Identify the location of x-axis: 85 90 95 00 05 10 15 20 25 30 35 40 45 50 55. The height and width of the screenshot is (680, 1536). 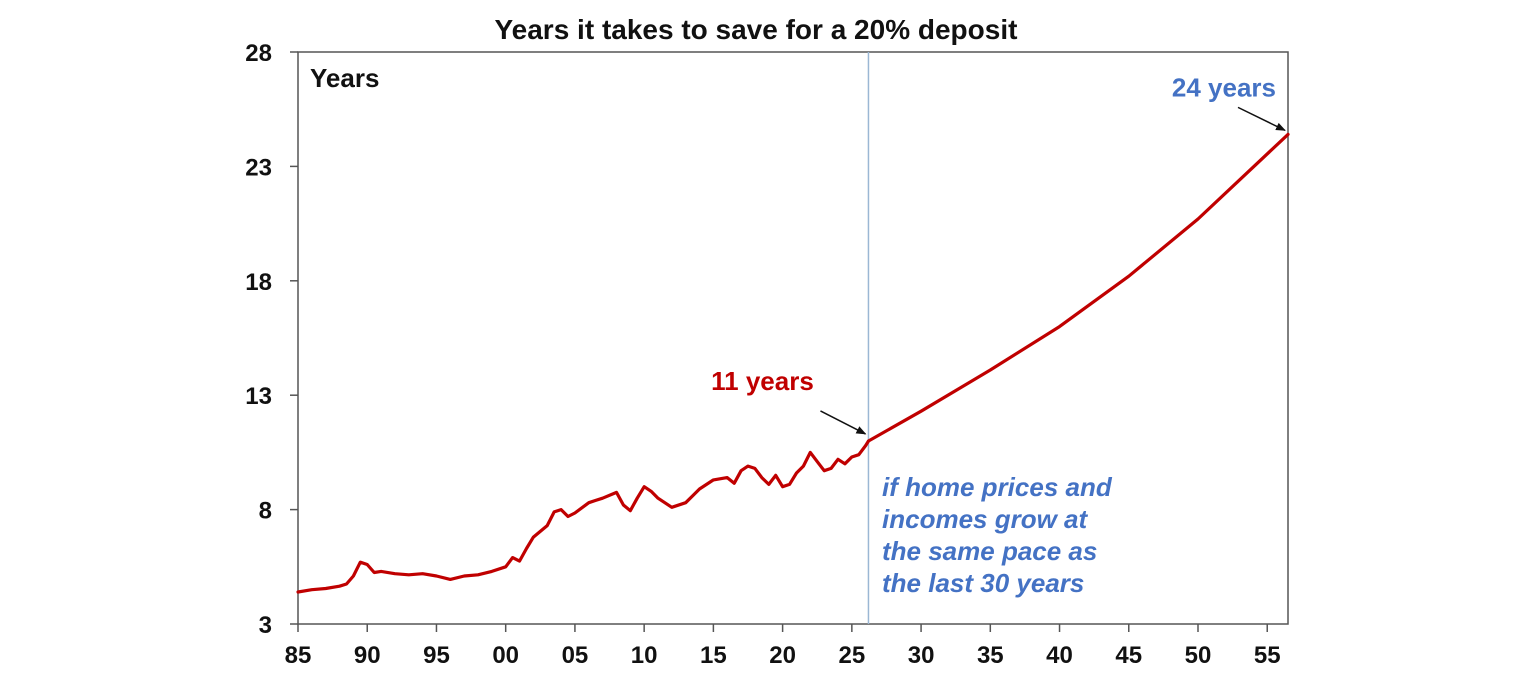
(783, 646).